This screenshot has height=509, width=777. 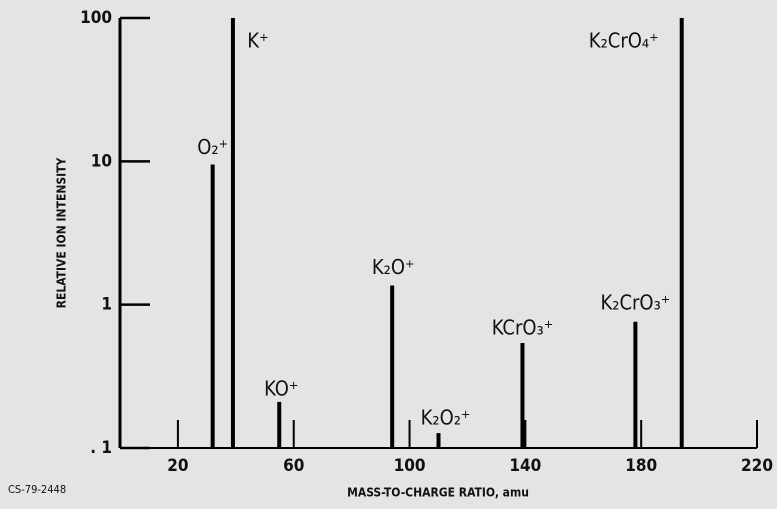 What do you see at coordinates (635, 302) in the screenshot?
I see `peak-label: K₂CrO₃⁺` at bounding box center [635, 302].